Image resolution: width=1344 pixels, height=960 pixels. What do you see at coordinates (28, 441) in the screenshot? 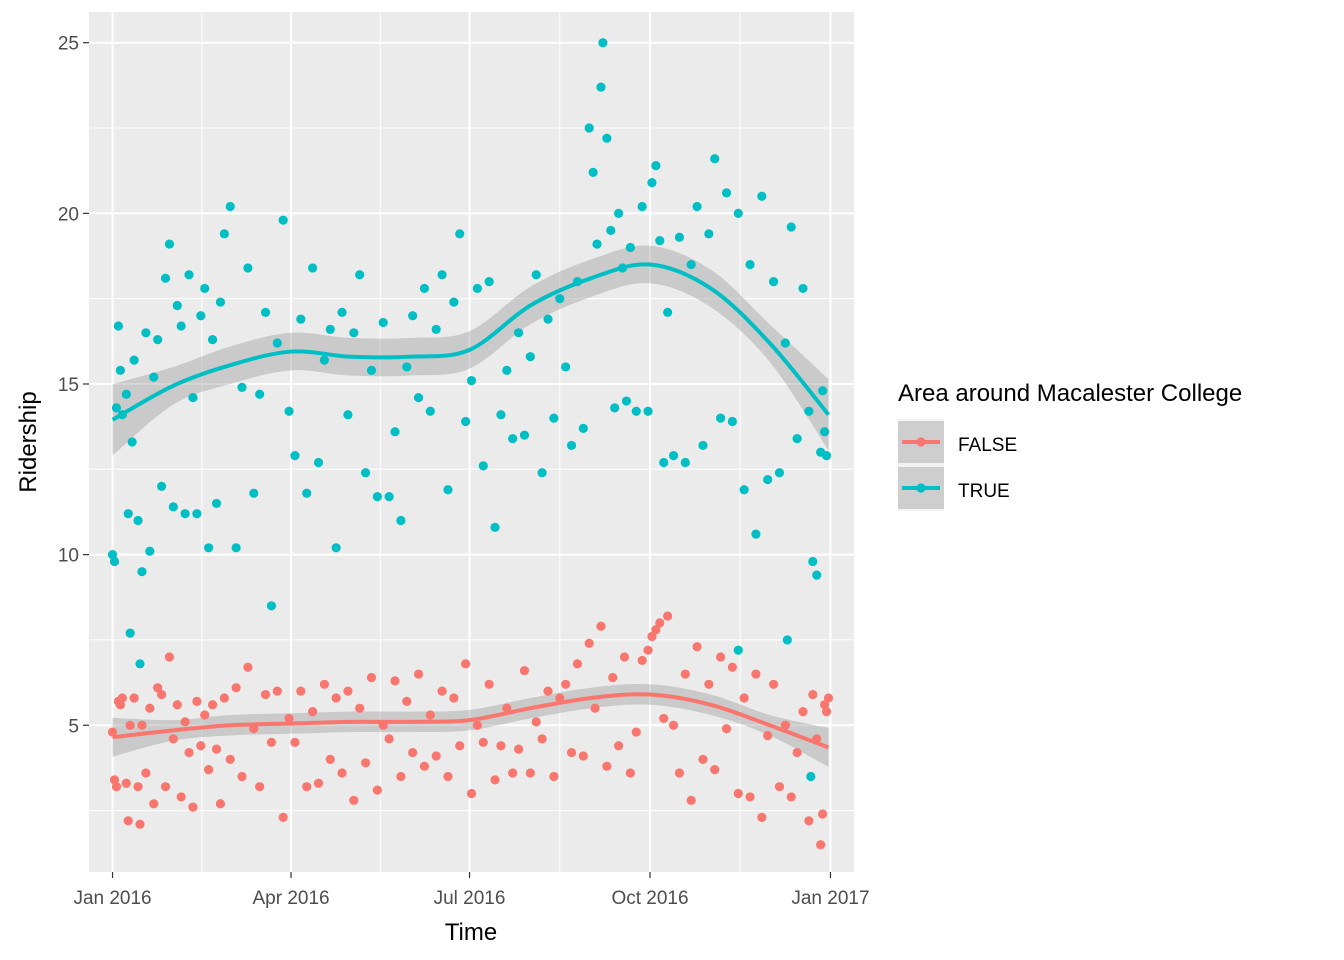
I see `y-axis-title: Ridership` at bounding box center [28, 441].